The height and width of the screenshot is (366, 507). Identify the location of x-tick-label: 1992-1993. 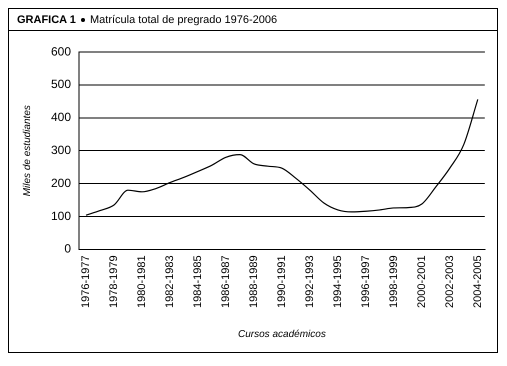
(310, 281).